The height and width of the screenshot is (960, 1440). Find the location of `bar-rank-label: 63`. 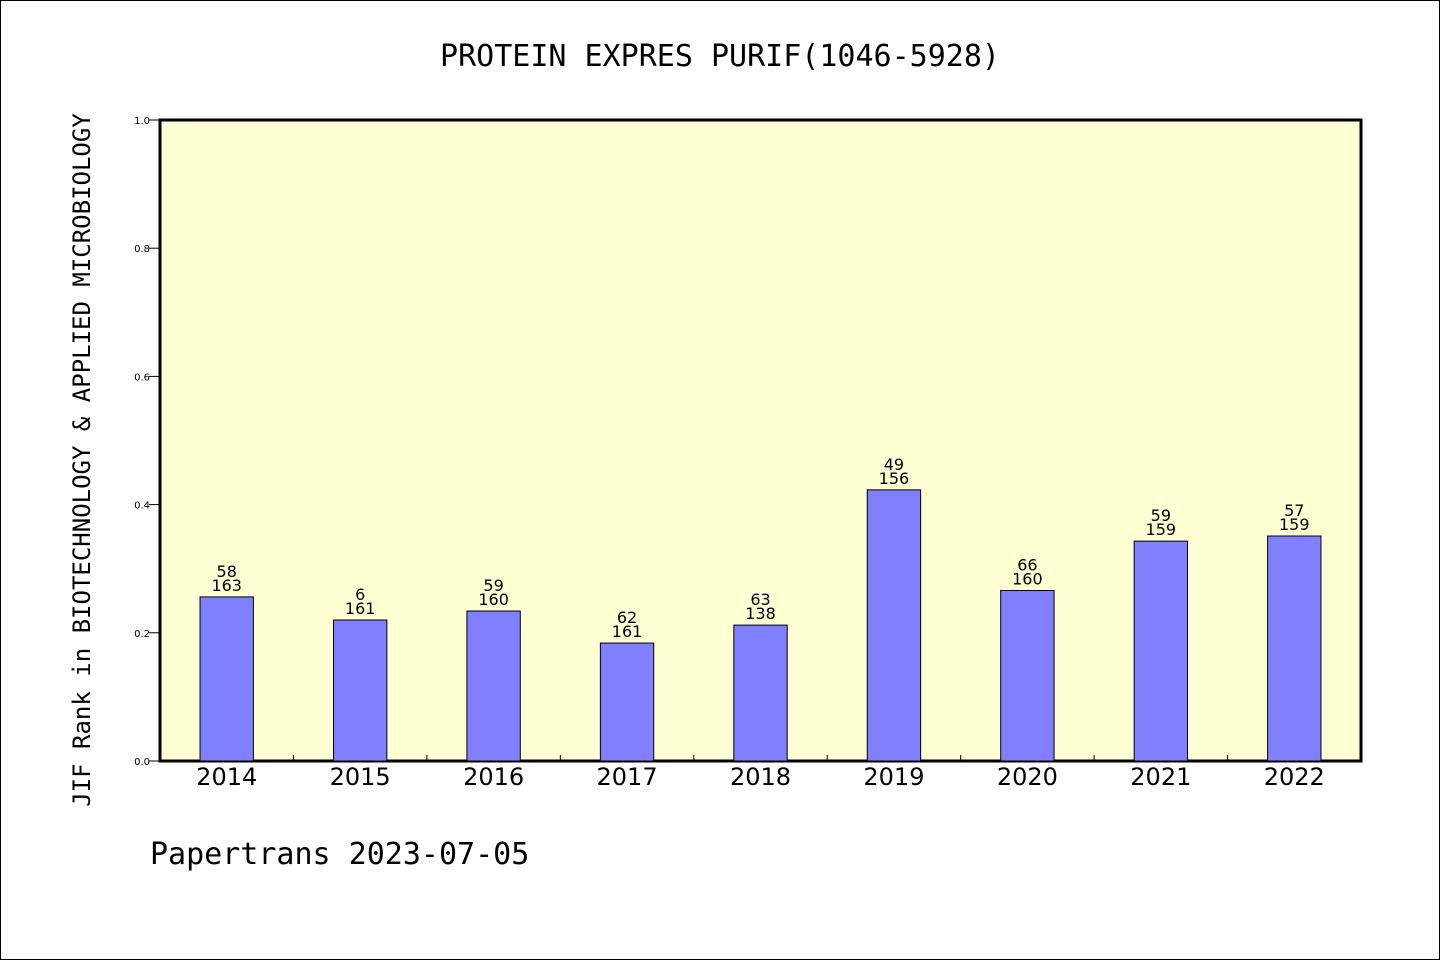

bar-rank-label: 63 is located at coordinates (760, 599).